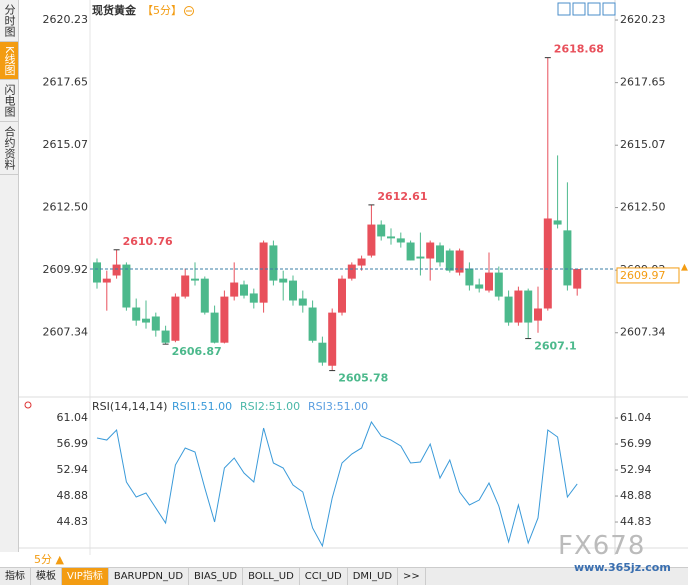  I want to click on y2-tick-label: 2617.65, so click(643, 82).